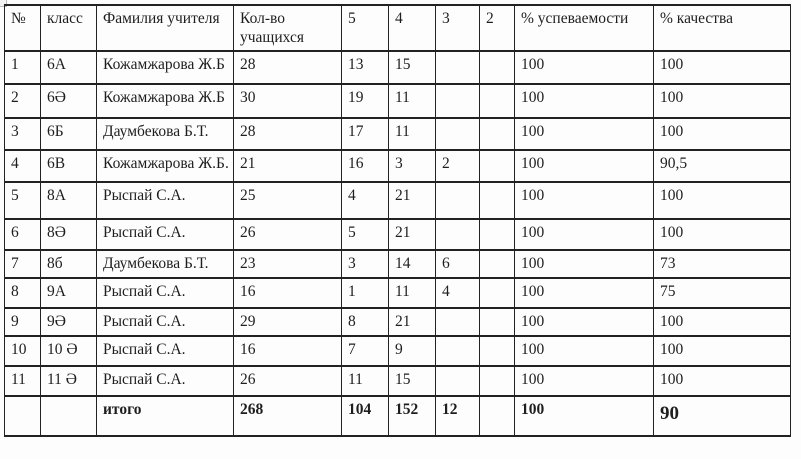  Describe the element at coordinates (287, 415) in the screenshot. I see `total-cell-students: 268` at that location.